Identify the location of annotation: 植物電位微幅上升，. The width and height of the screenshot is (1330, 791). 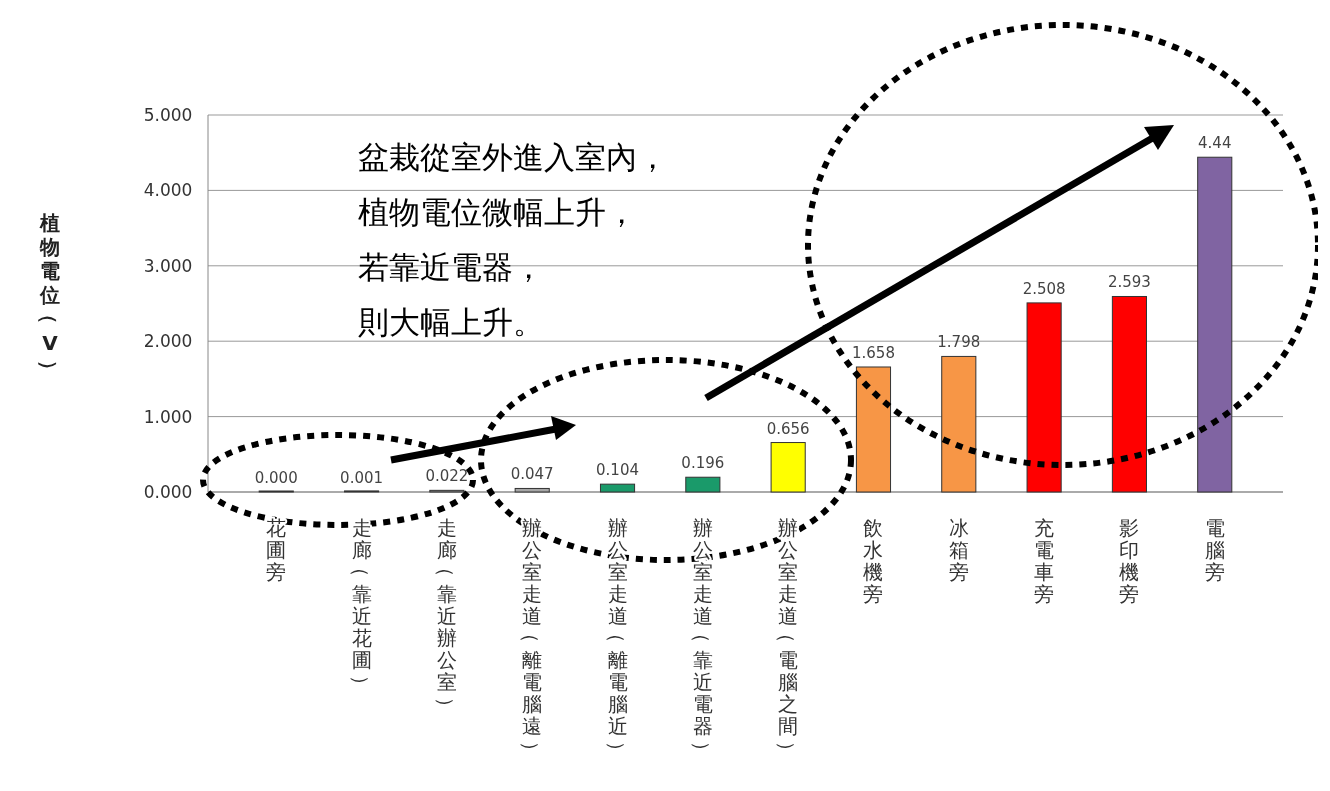
(497, 212).